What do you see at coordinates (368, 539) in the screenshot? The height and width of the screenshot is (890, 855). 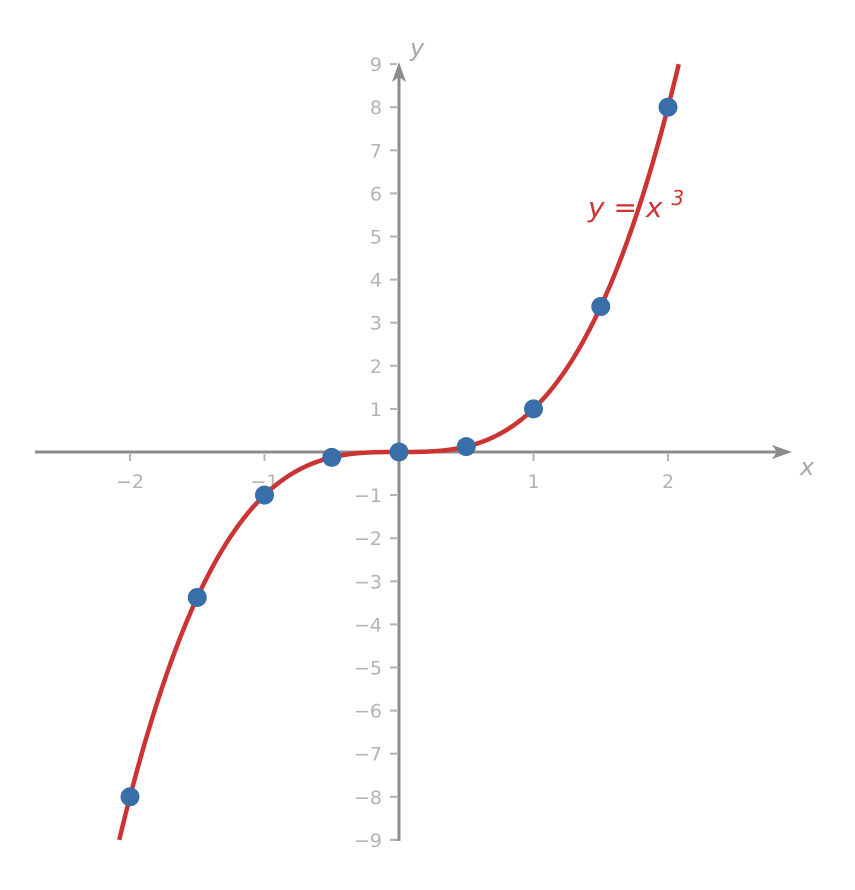 I see `y-tick-label: −2` at bounding box center [368, 539].